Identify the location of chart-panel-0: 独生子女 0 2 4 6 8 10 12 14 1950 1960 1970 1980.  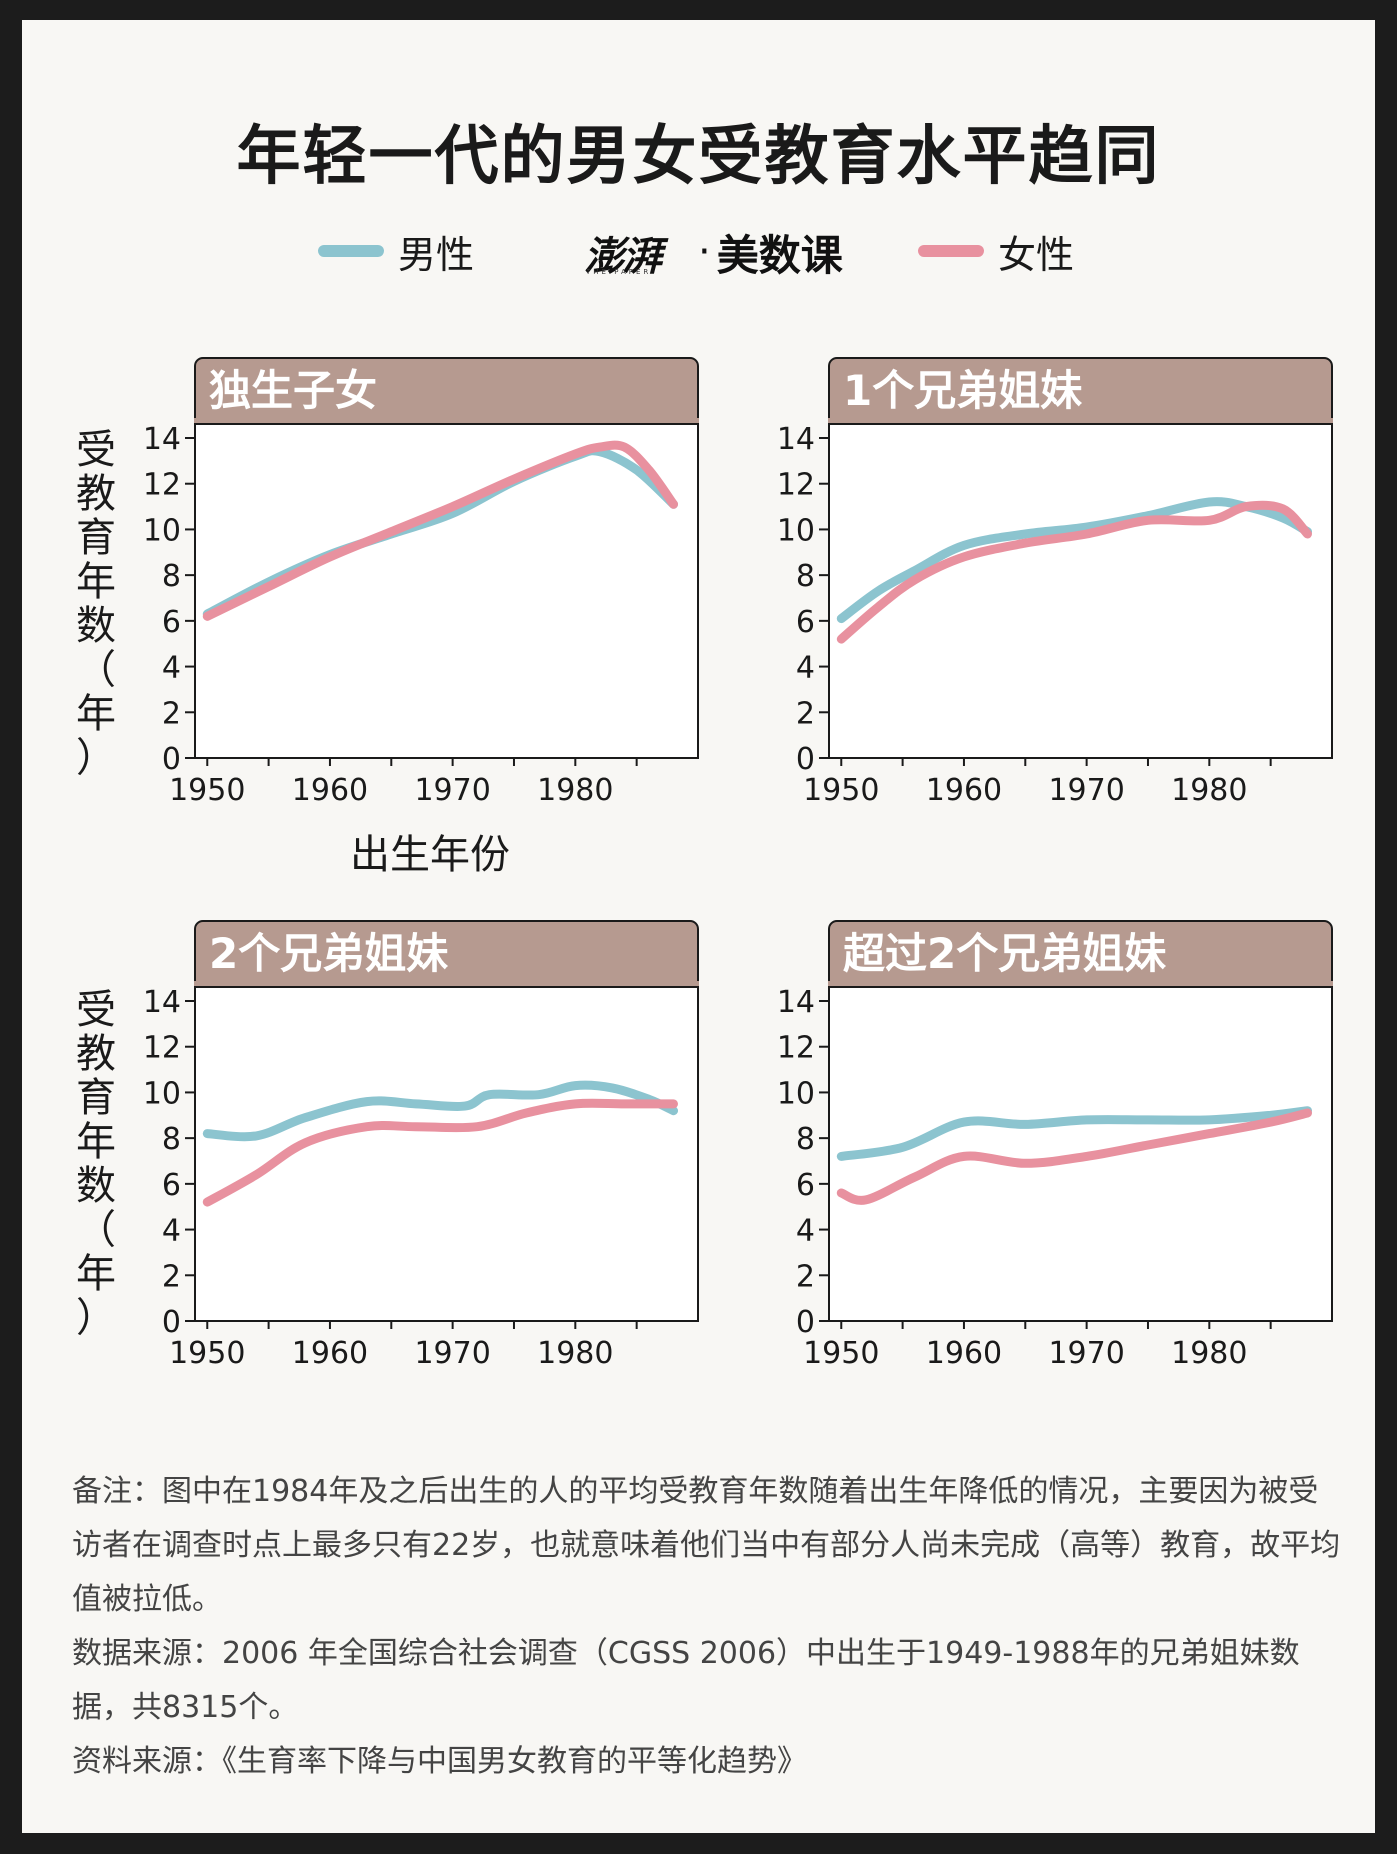
(421, 582).